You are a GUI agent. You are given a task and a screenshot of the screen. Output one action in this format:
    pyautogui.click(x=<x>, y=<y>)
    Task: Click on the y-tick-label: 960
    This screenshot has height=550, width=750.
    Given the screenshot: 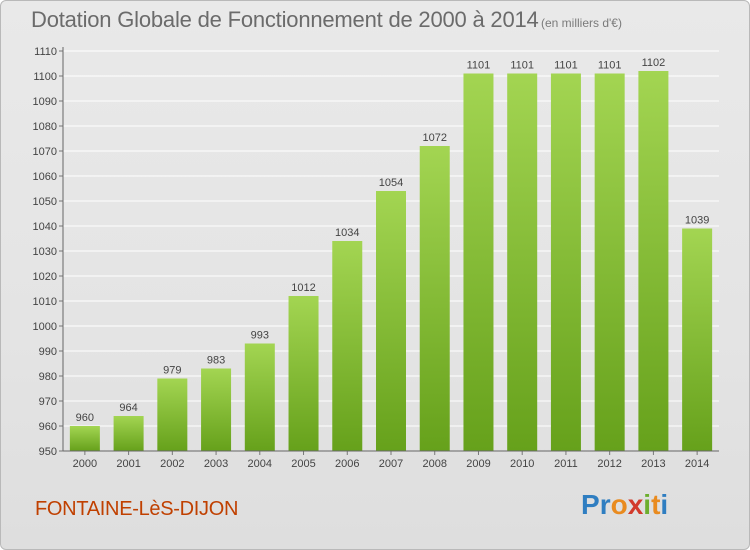 What is the action you would take?
    pyautogui.click(x=48, y=427)
    